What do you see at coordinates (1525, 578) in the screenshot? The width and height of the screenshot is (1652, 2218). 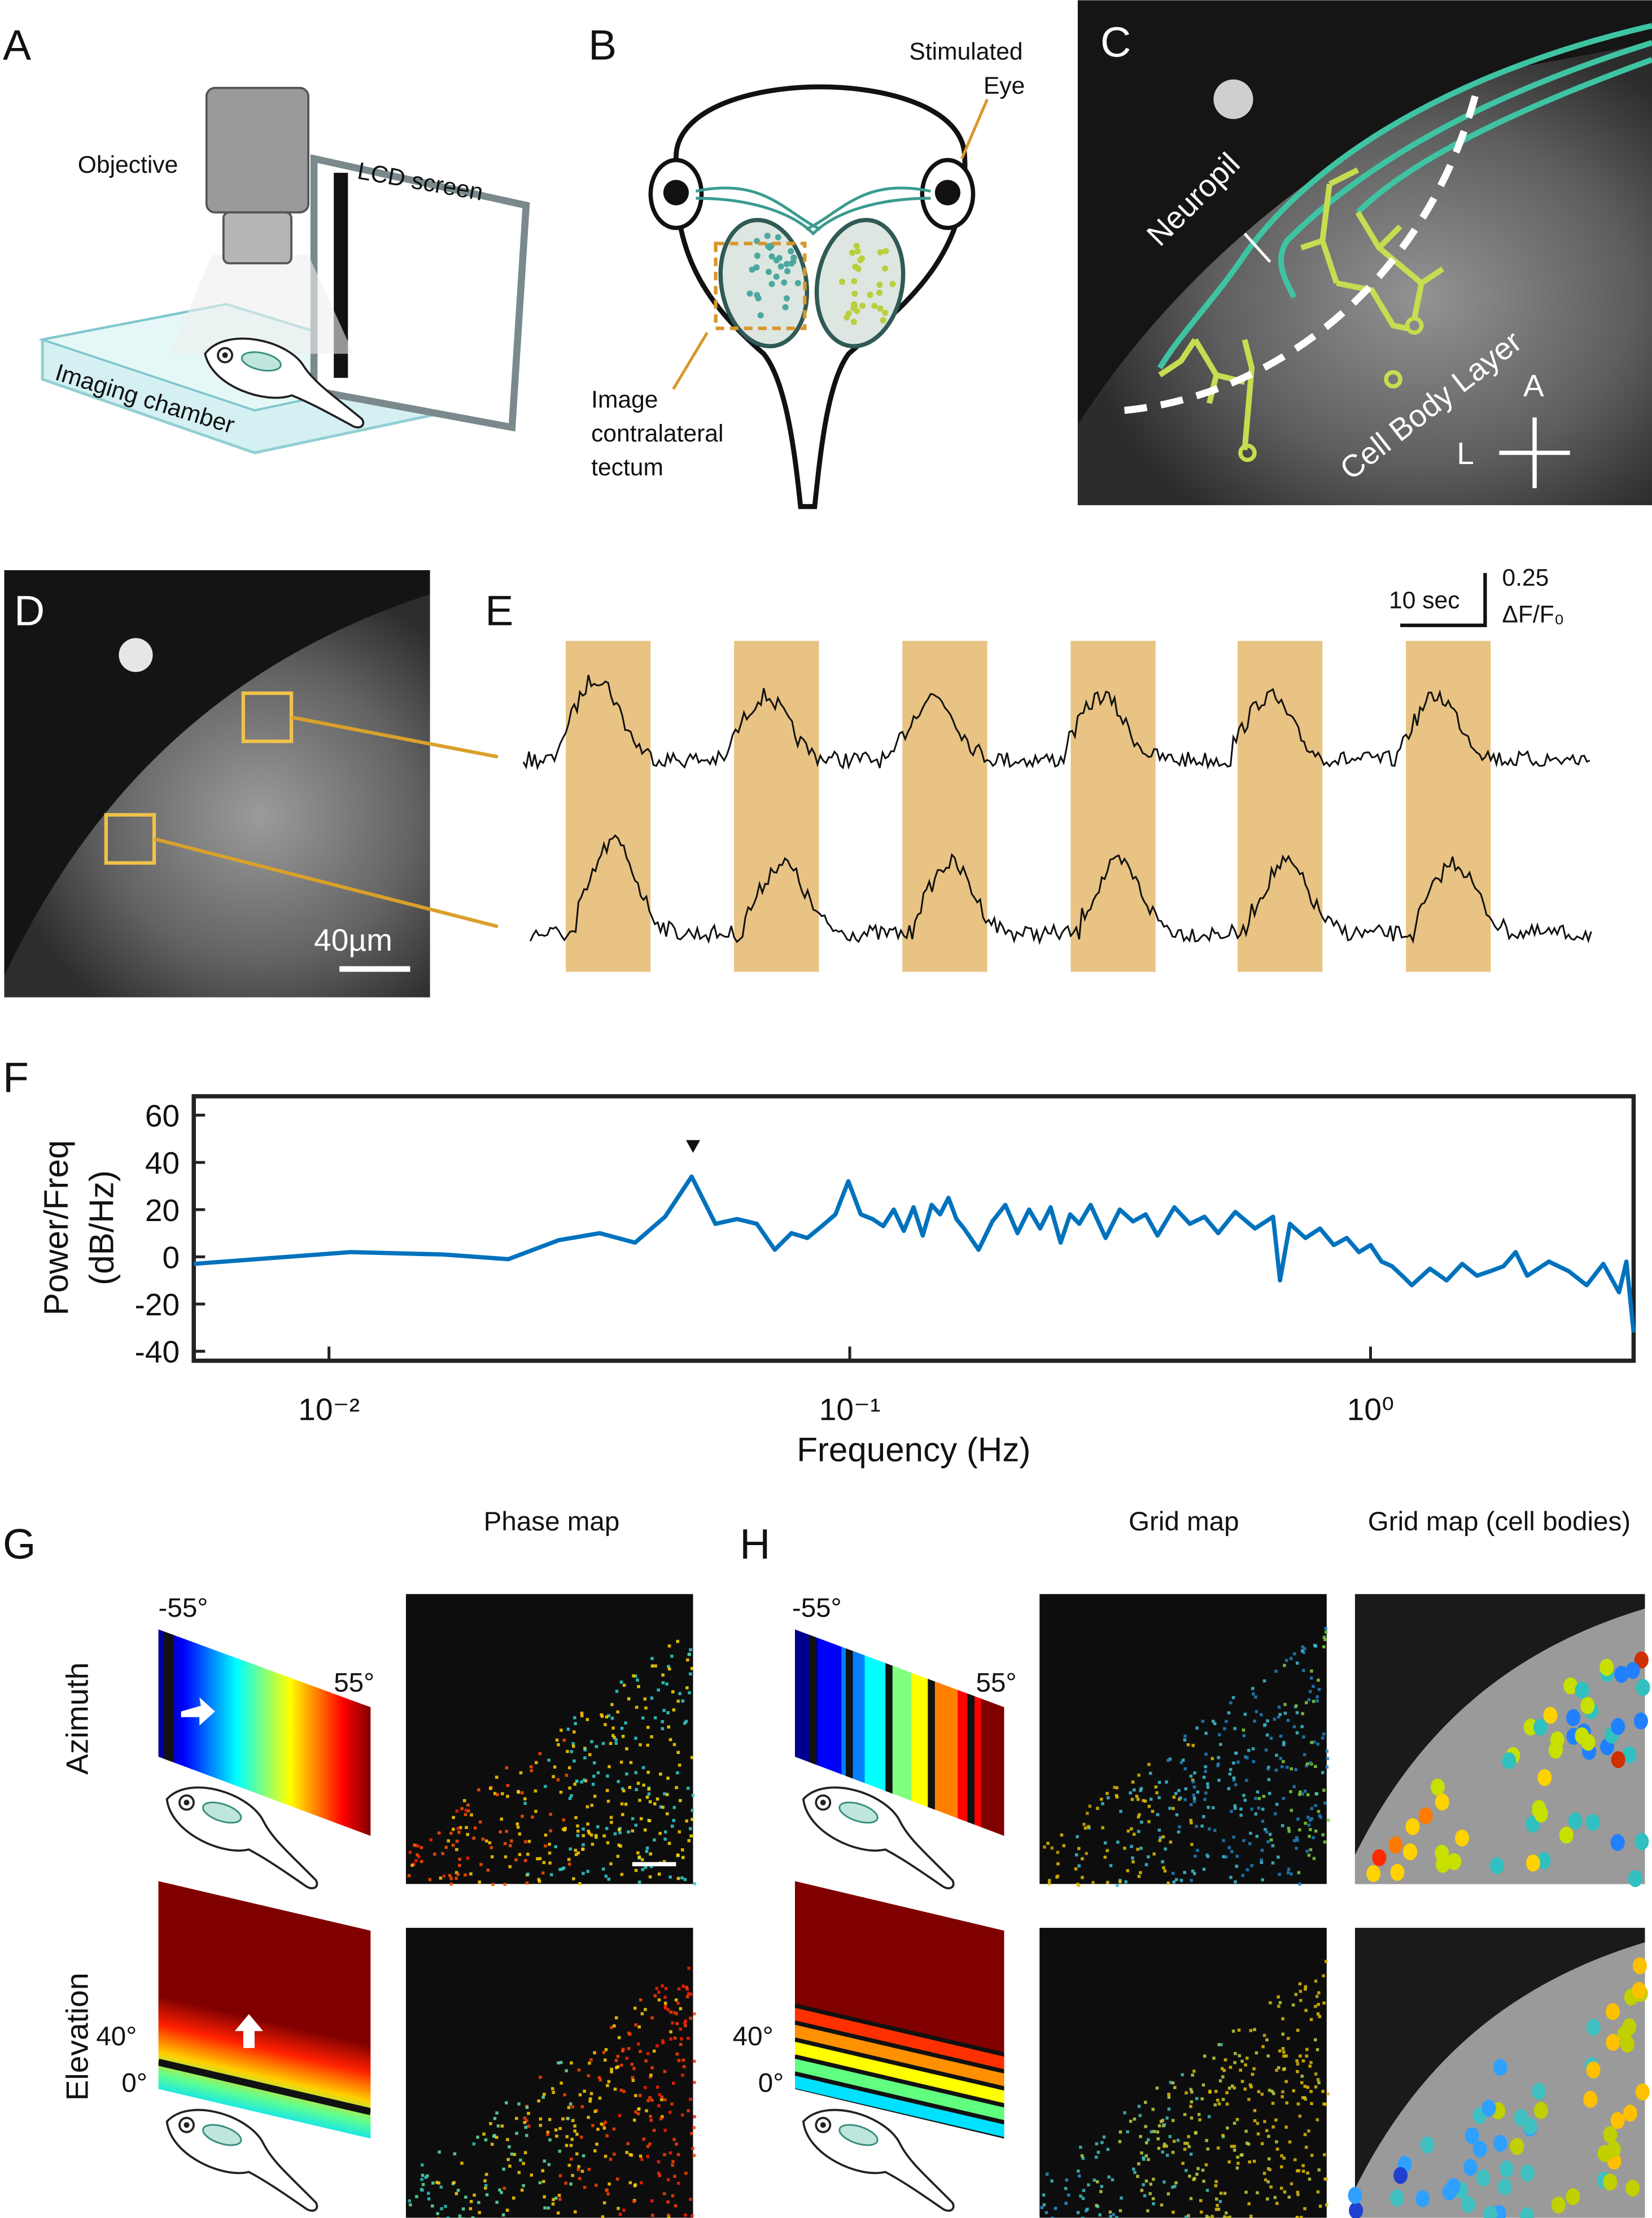 I see `scale-label: 0.25` at bounding box center [1525, 578].